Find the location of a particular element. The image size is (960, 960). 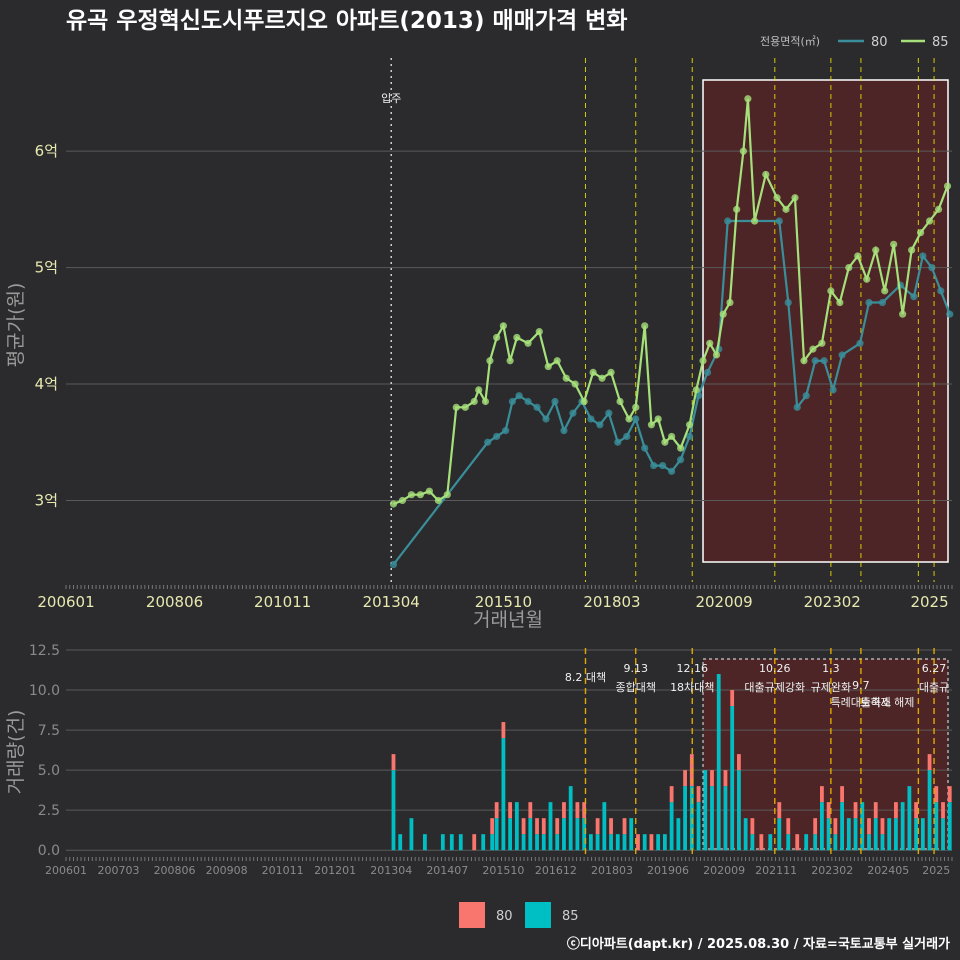

price-x-tick-label: 202302 is located at coordinates (832, 602).